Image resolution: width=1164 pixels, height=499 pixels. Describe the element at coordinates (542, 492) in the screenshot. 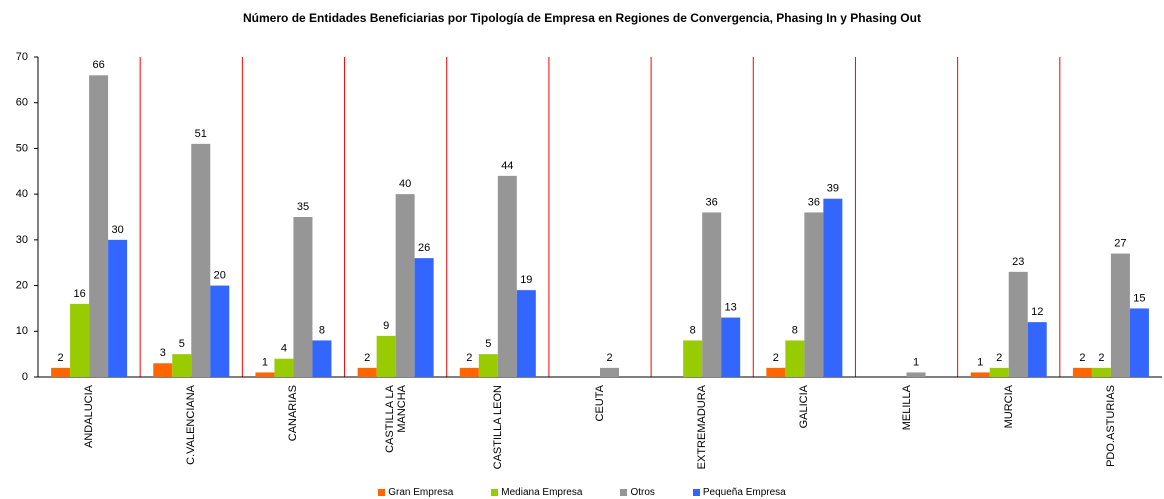

I see `legend-label: Mediana Empresa` at that location.